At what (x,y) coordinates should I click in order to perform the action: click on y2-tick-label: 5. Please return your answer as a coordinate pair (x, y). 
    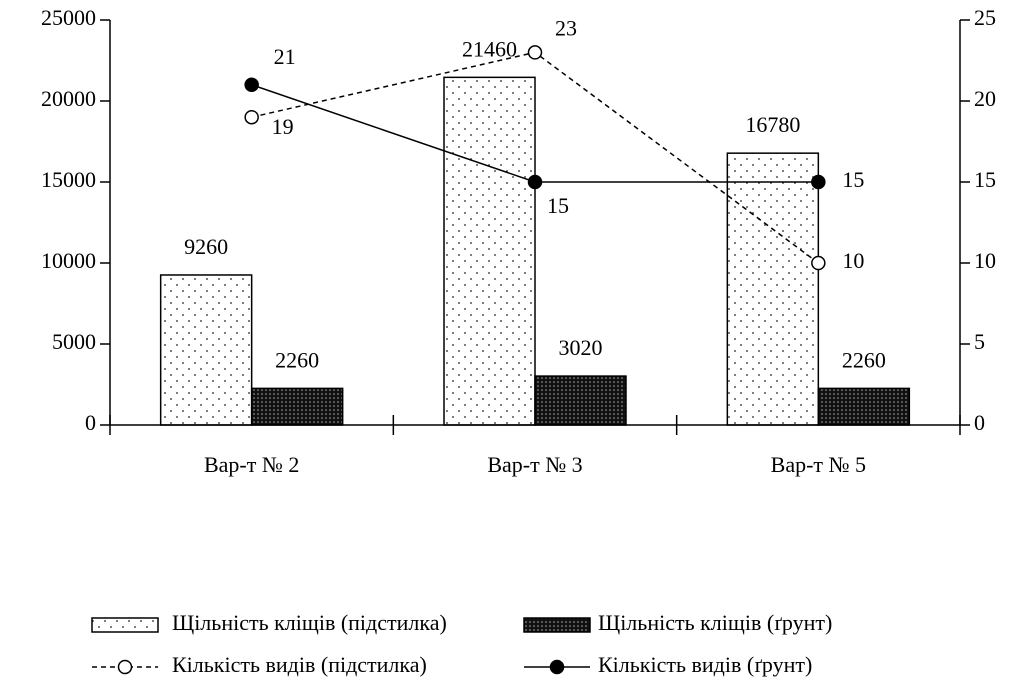
    Looking at the image, I should click on (979, 341).